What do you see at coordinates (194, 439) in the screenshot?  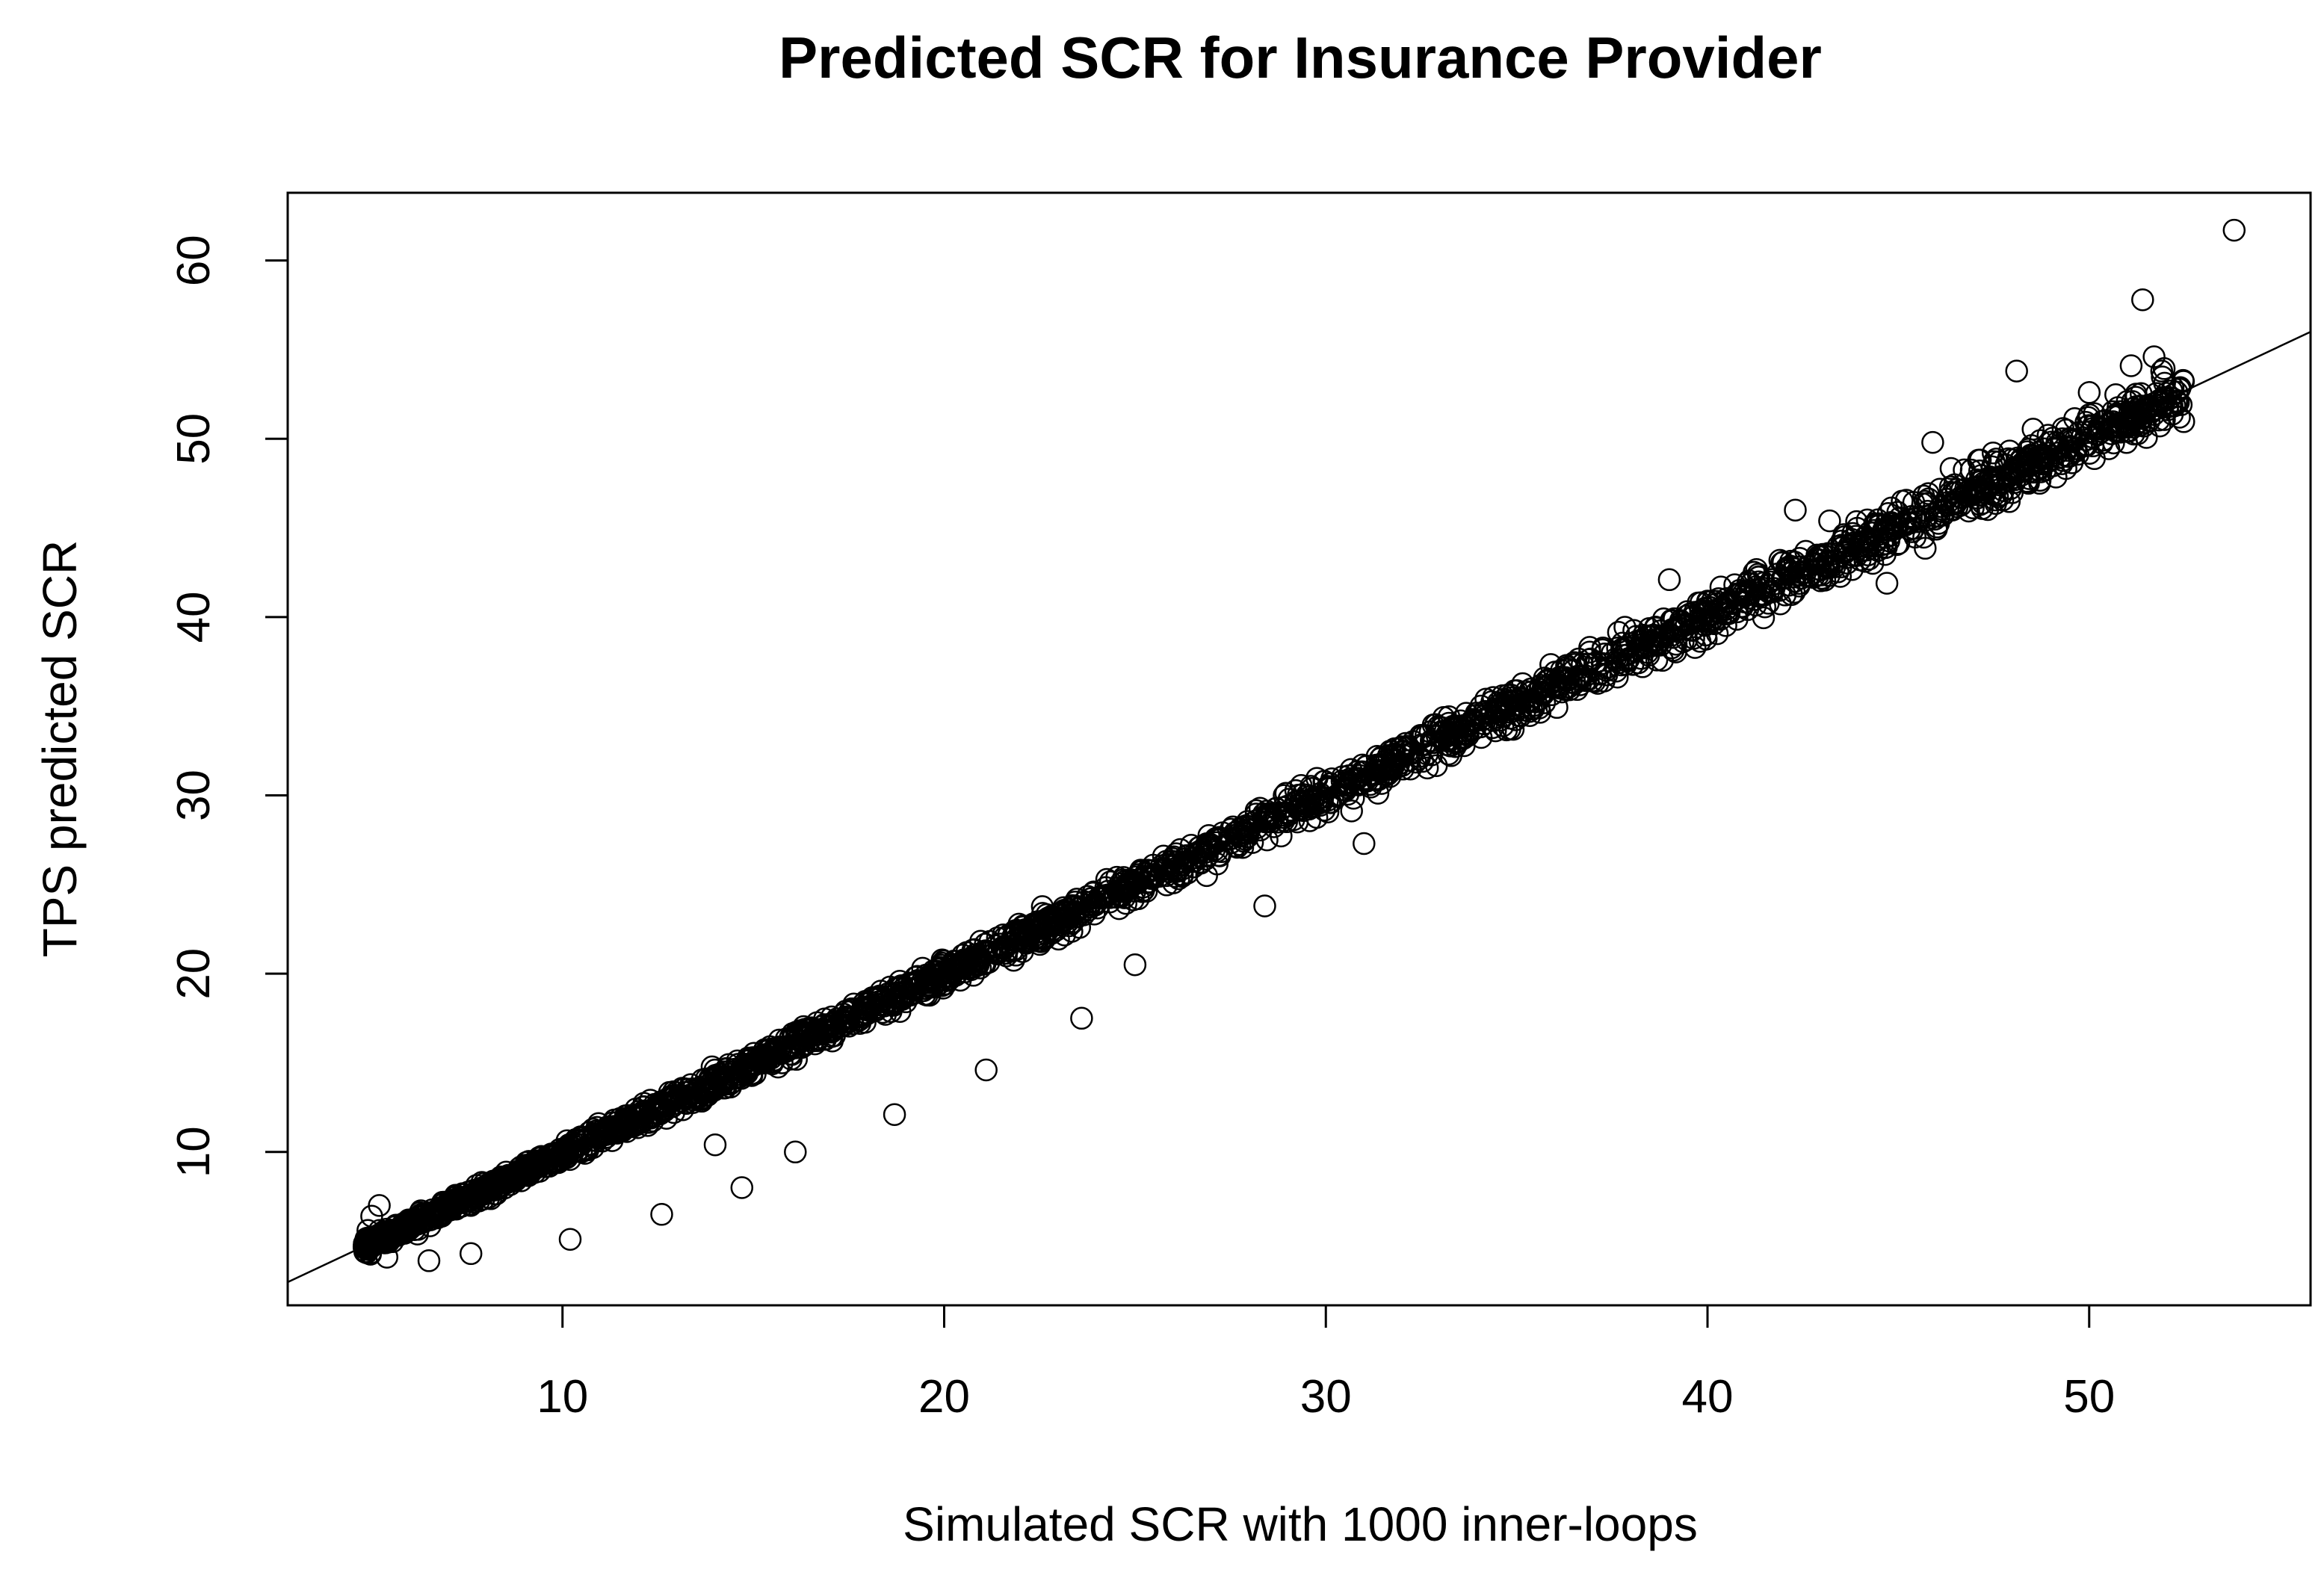 I see `y-tick-label: 50` at bounding box center [194, 439].